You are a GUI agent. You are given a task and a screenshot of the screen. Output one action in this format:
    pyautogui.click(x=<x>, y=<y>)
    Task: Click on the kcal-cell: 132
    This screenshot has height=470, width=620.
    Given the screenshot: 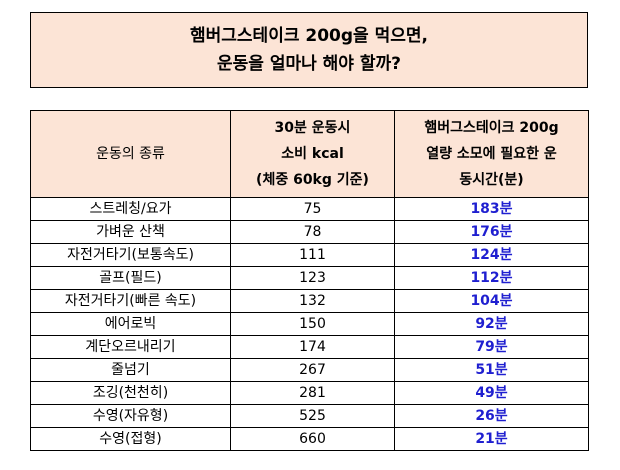 What is the action you would take?
    pyautogui.click(x=312, y=301)
    